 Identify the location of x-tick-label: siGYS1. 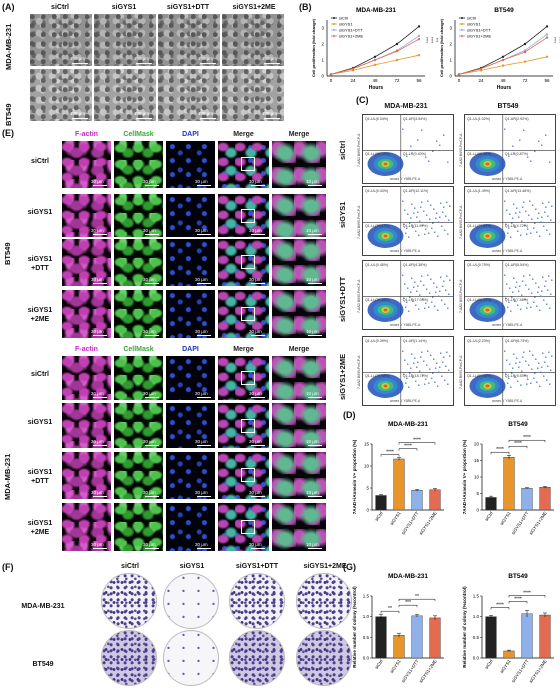
(395, 666).